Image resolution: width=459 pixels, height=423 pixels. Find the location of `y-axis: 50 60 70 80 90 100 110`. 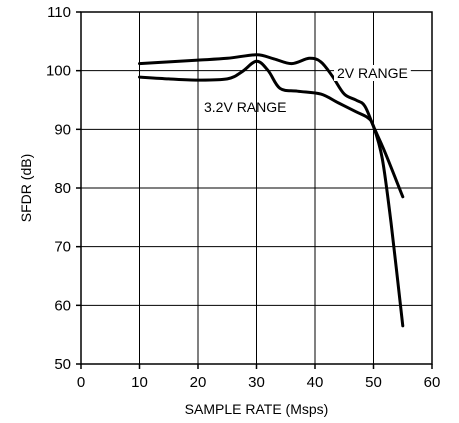

y-axis: 50 60 70 80 90 100 110 is located at coordinates (63, 188).